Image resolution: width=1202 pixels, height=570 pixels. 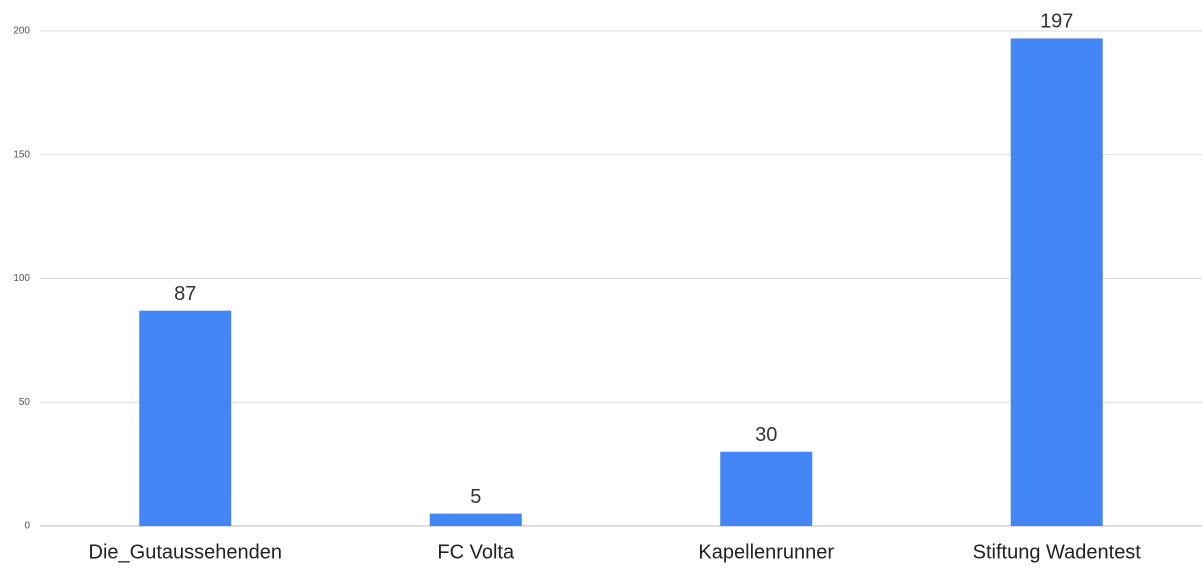 I want to click on x-tick-label: Kapellenrunner, so click(x=766, y=552).